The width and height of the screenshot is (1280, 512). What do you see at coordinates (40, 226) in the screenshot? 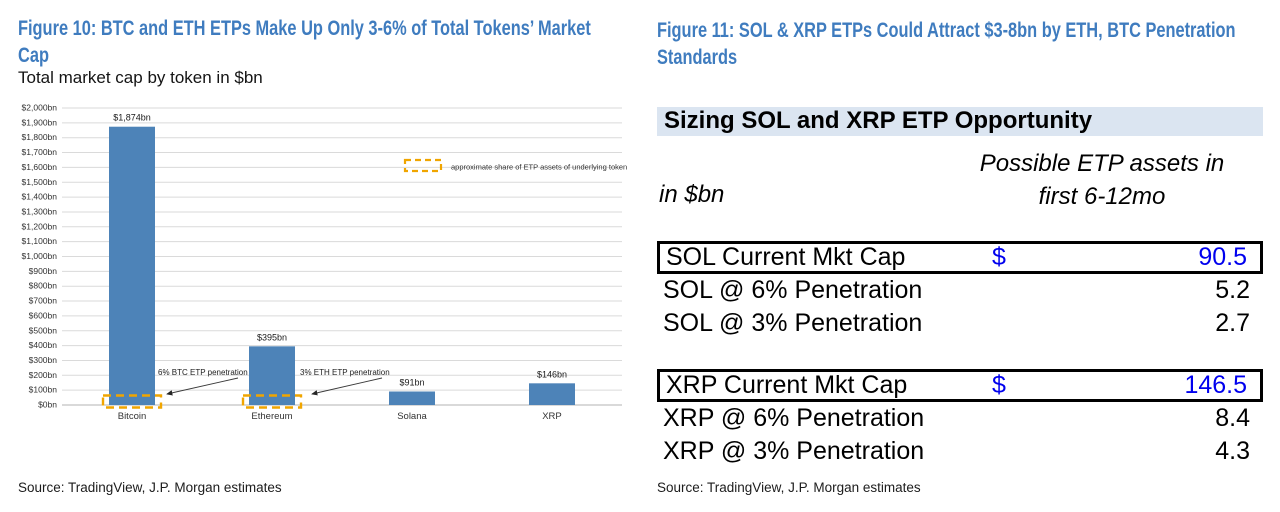
I see `y-tick-label: $1,200bn` at bounding box center [40, 226].